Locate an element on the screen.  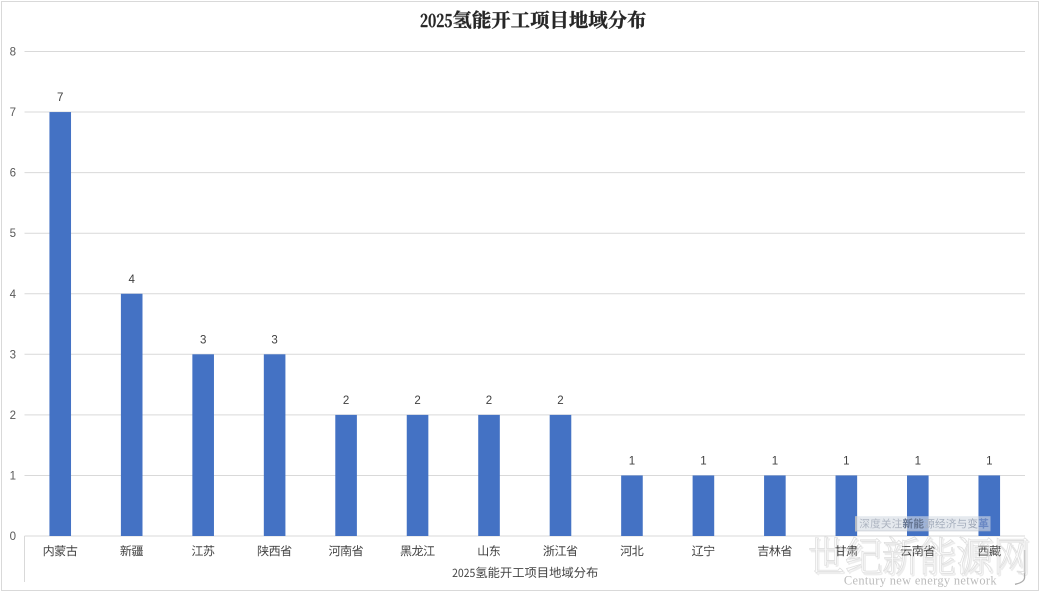
svg-text: 6 is located at coordinates (13, 174).